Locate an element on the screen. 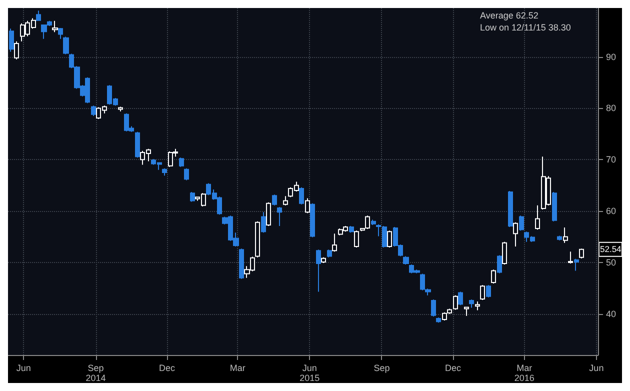  annotation: Average 62.52 is located at coordinates (509, 15).